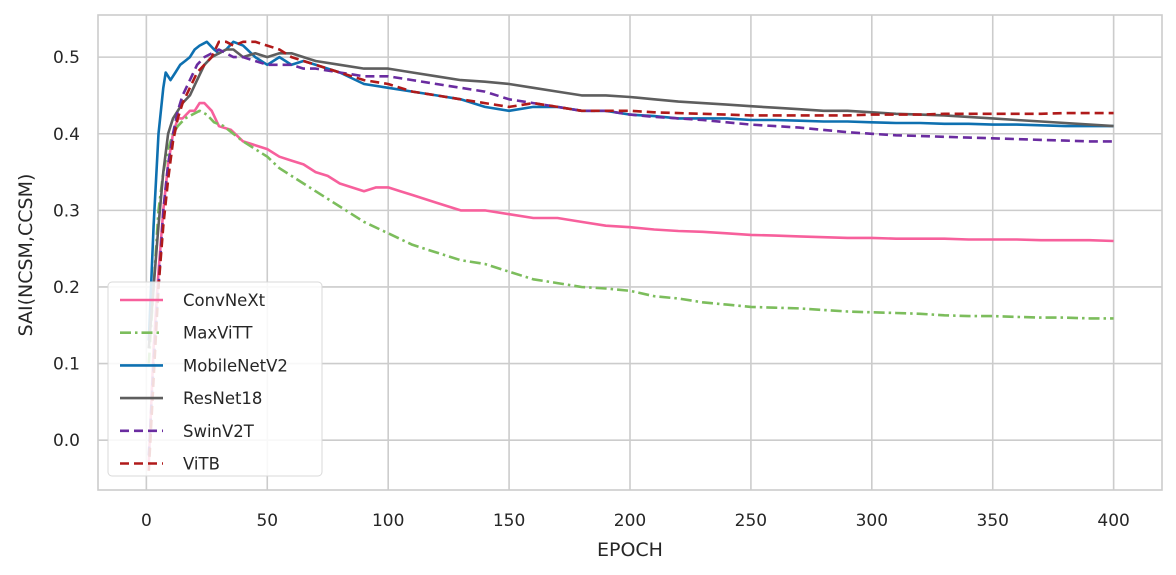 Image resolution: width=1176 pixels, height=575 pixels. I want to click on y-tick-label: 0.2, so click(66, 288).